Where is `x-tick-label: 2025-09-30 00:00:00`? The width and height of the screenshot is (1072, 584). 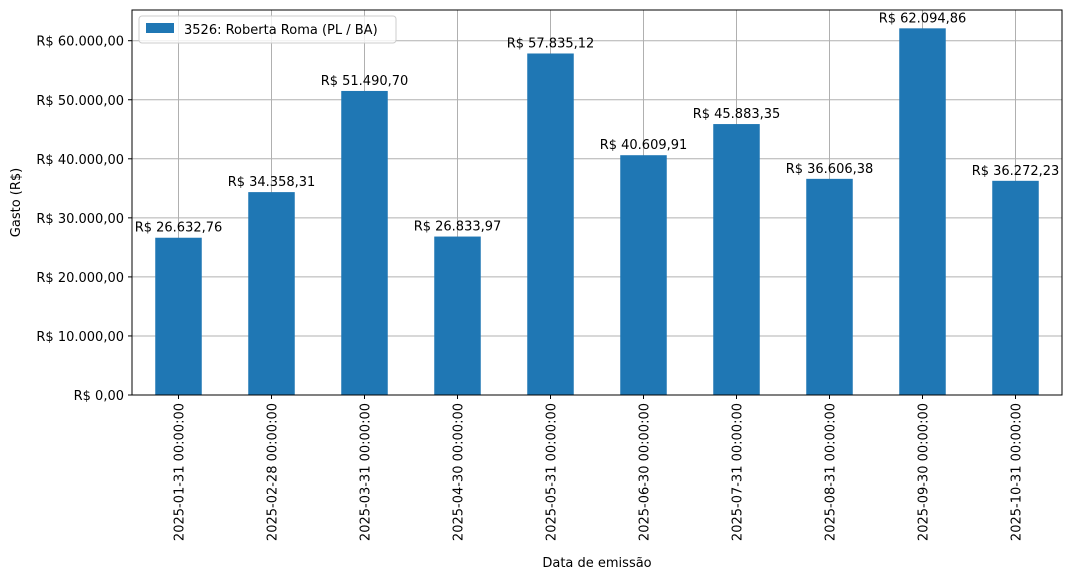
x-tick-label: 2025-09-30 00:00:00 is located at coordinates (924, 472).